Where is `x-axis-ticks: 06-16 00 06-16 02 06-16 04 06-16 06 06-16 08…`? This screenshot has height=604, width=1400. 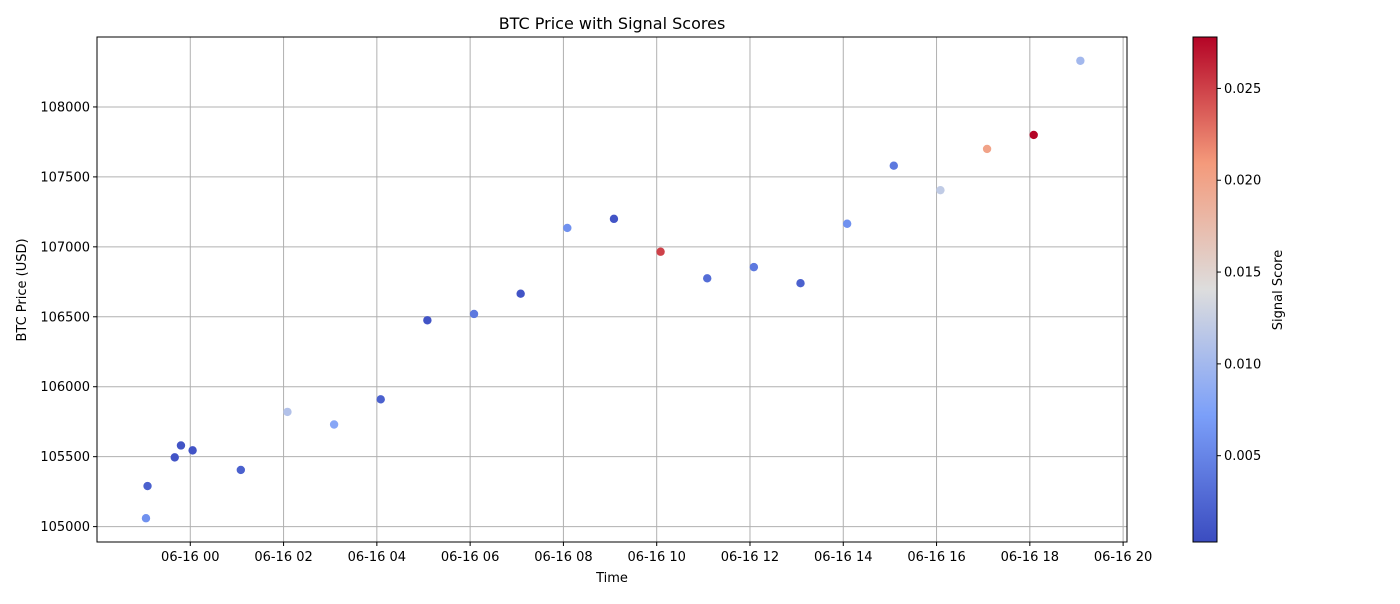
x-axis-ticks: 06-16 00 06-16 02 06-16 04 06-16 06 06-16 08… is located at coordinates (656, 553).